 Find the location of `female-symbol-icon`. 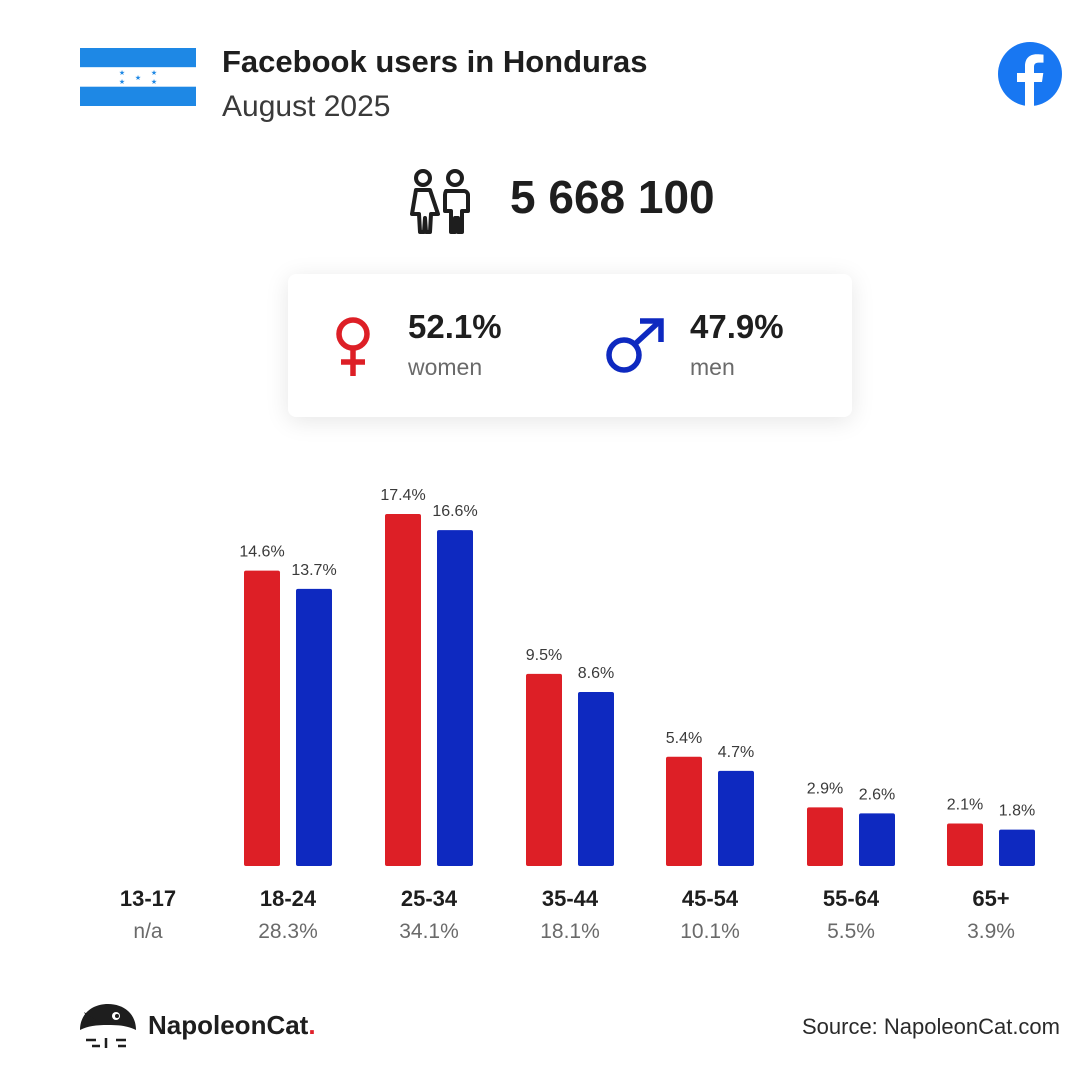

female-symbol-icon is located at coordinates (353, 346).